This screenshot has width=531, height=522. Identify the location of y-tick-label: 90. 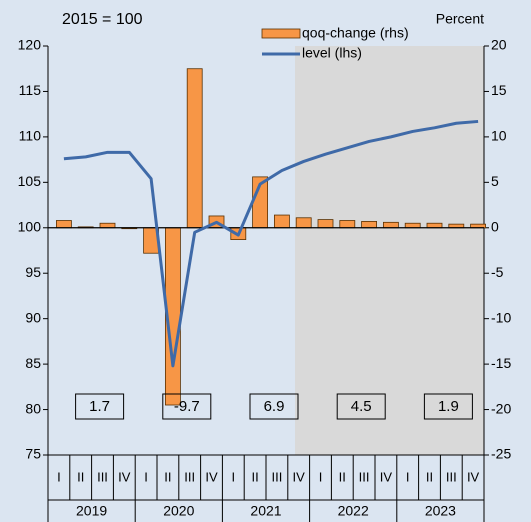
(33, 317).